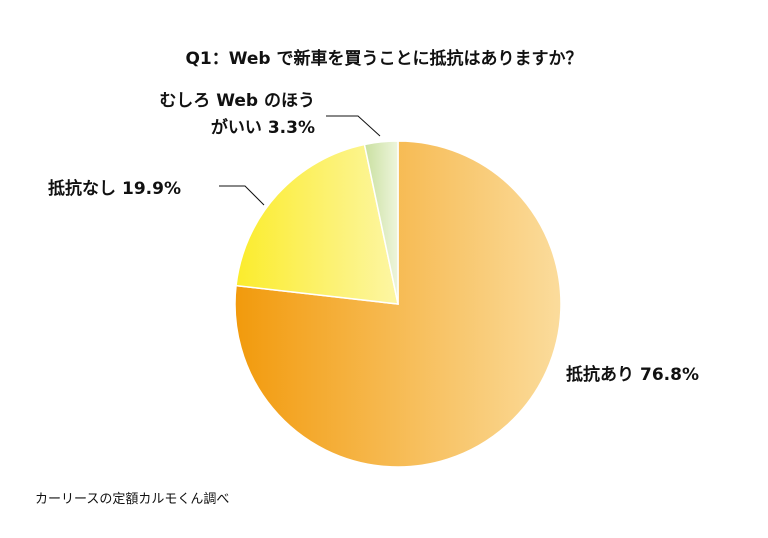 This screenshot has height=538, width=768. I want to click on value-label: 19.9%, so click(151, 189).